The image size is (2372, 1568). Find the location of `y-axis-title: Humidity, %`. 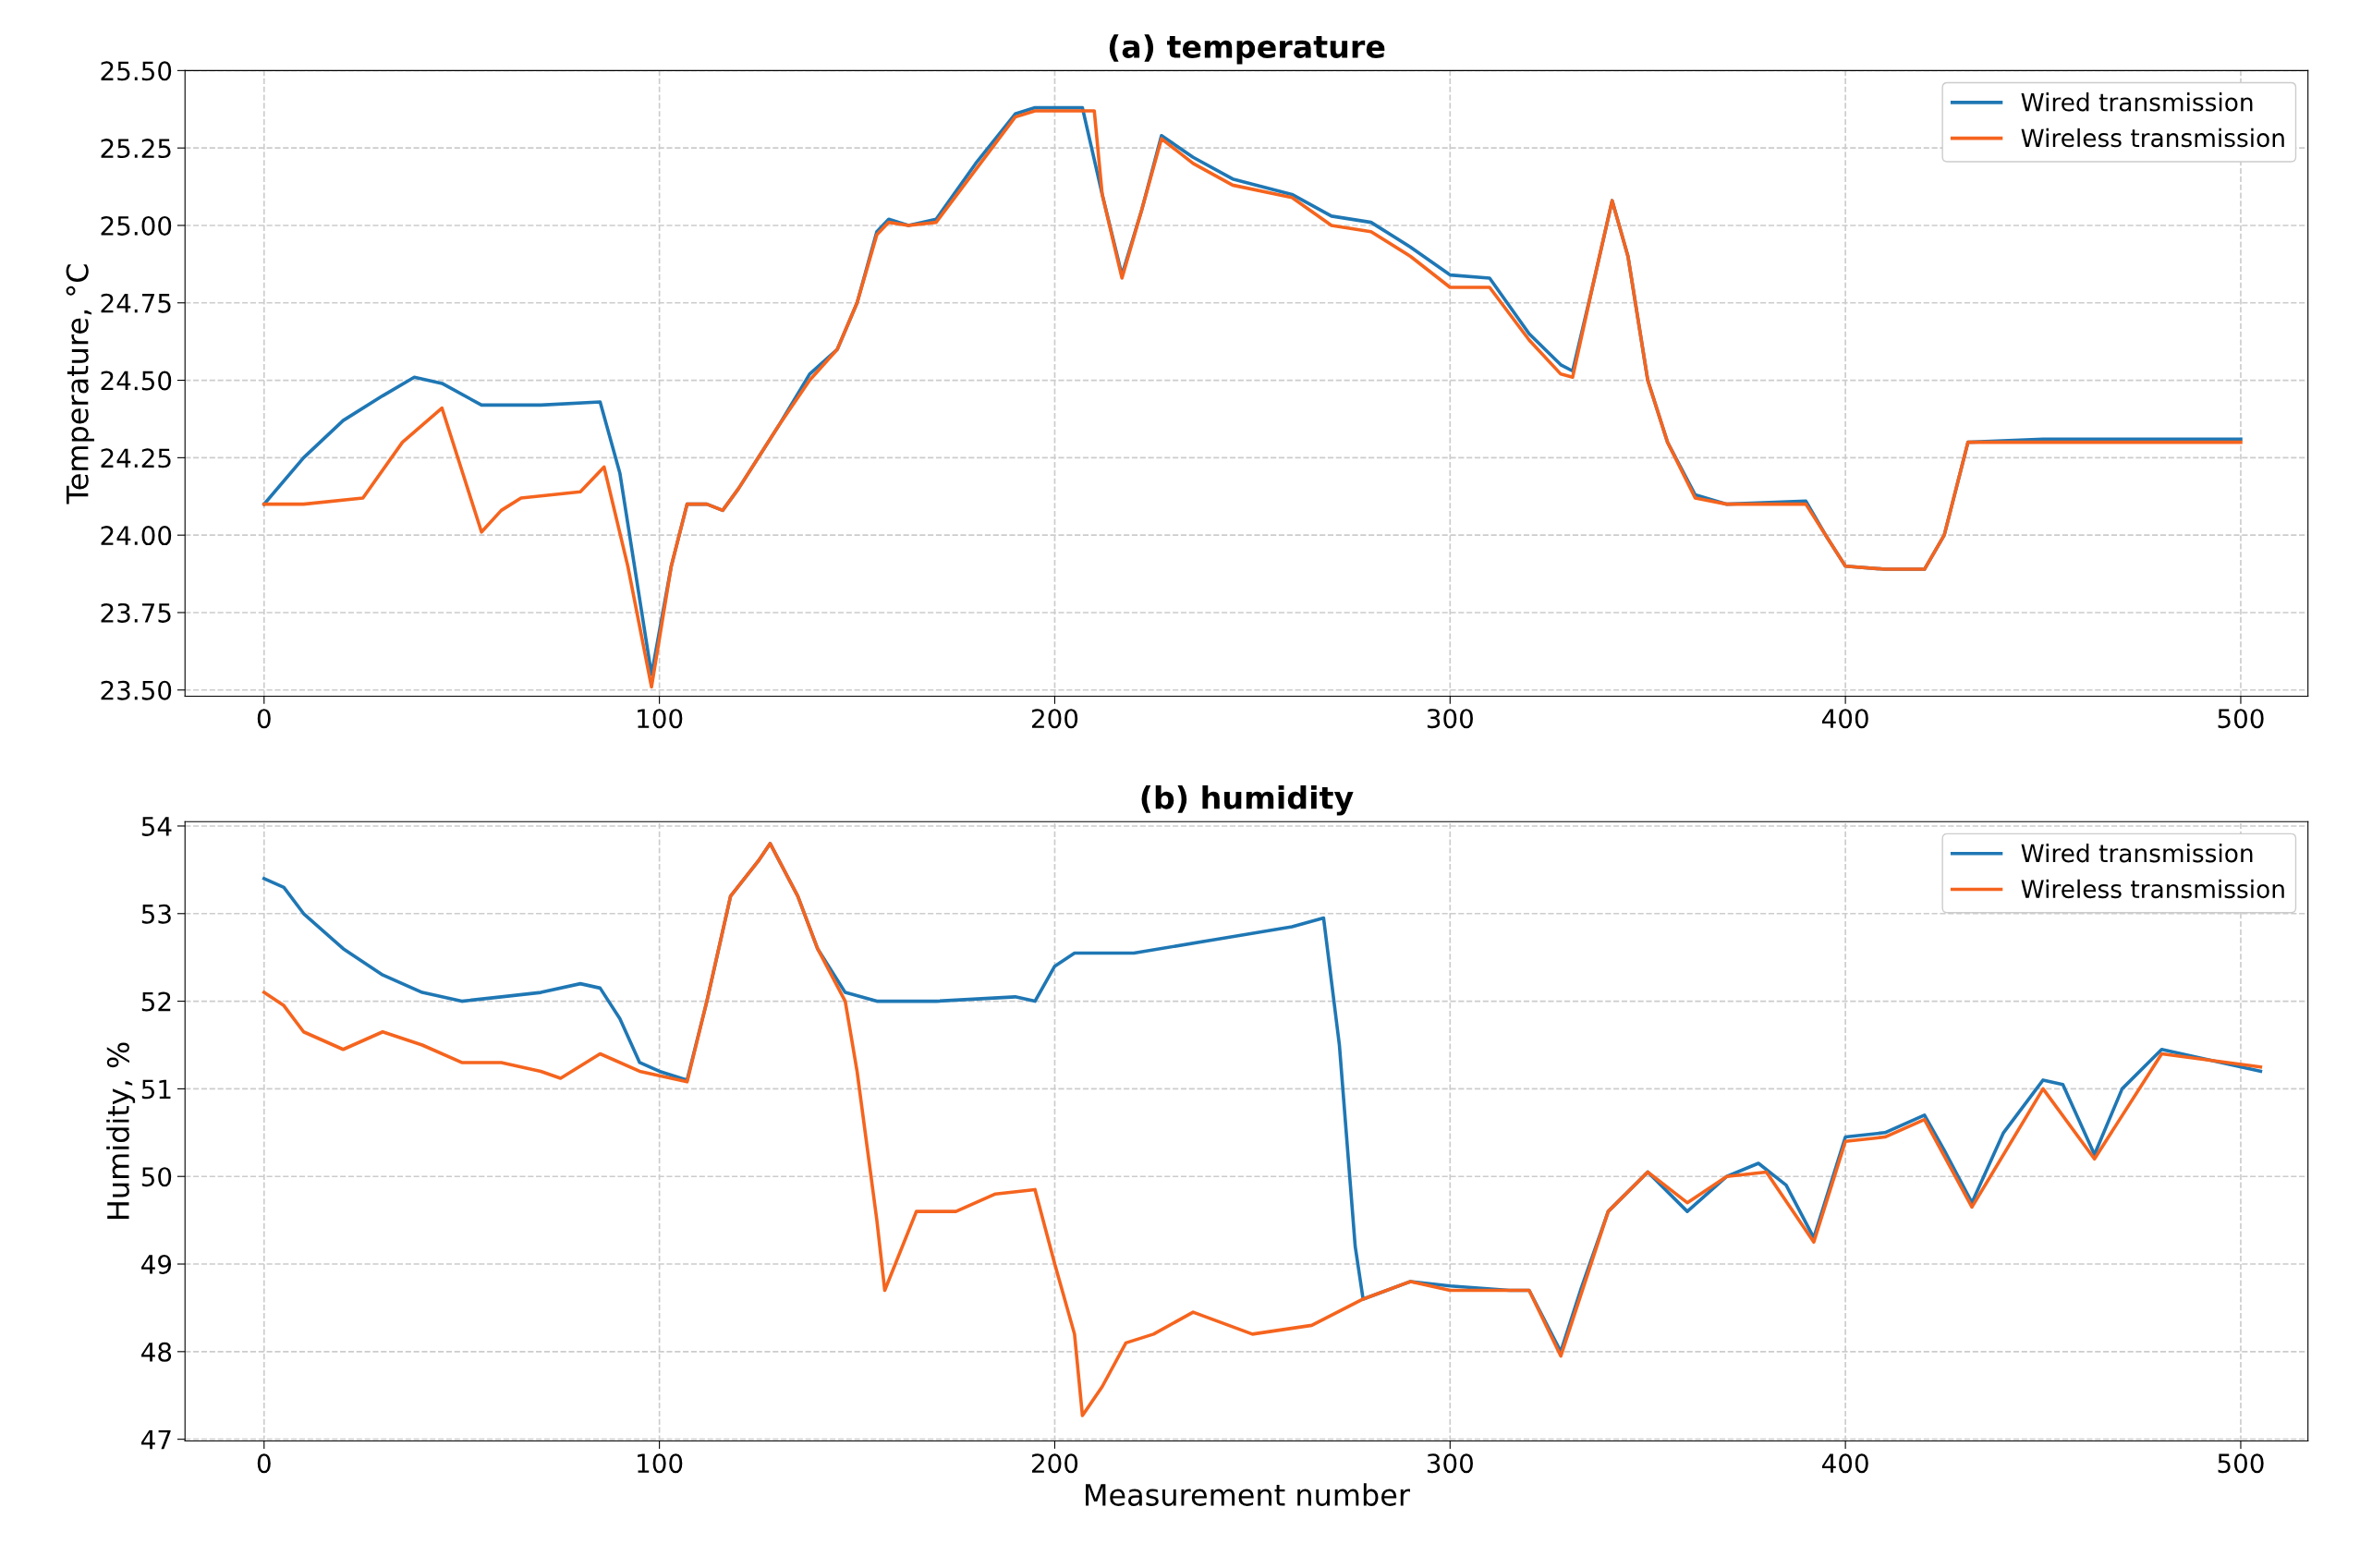

y-axis-title: Humidity, % is located at coordinates (121, 1130).